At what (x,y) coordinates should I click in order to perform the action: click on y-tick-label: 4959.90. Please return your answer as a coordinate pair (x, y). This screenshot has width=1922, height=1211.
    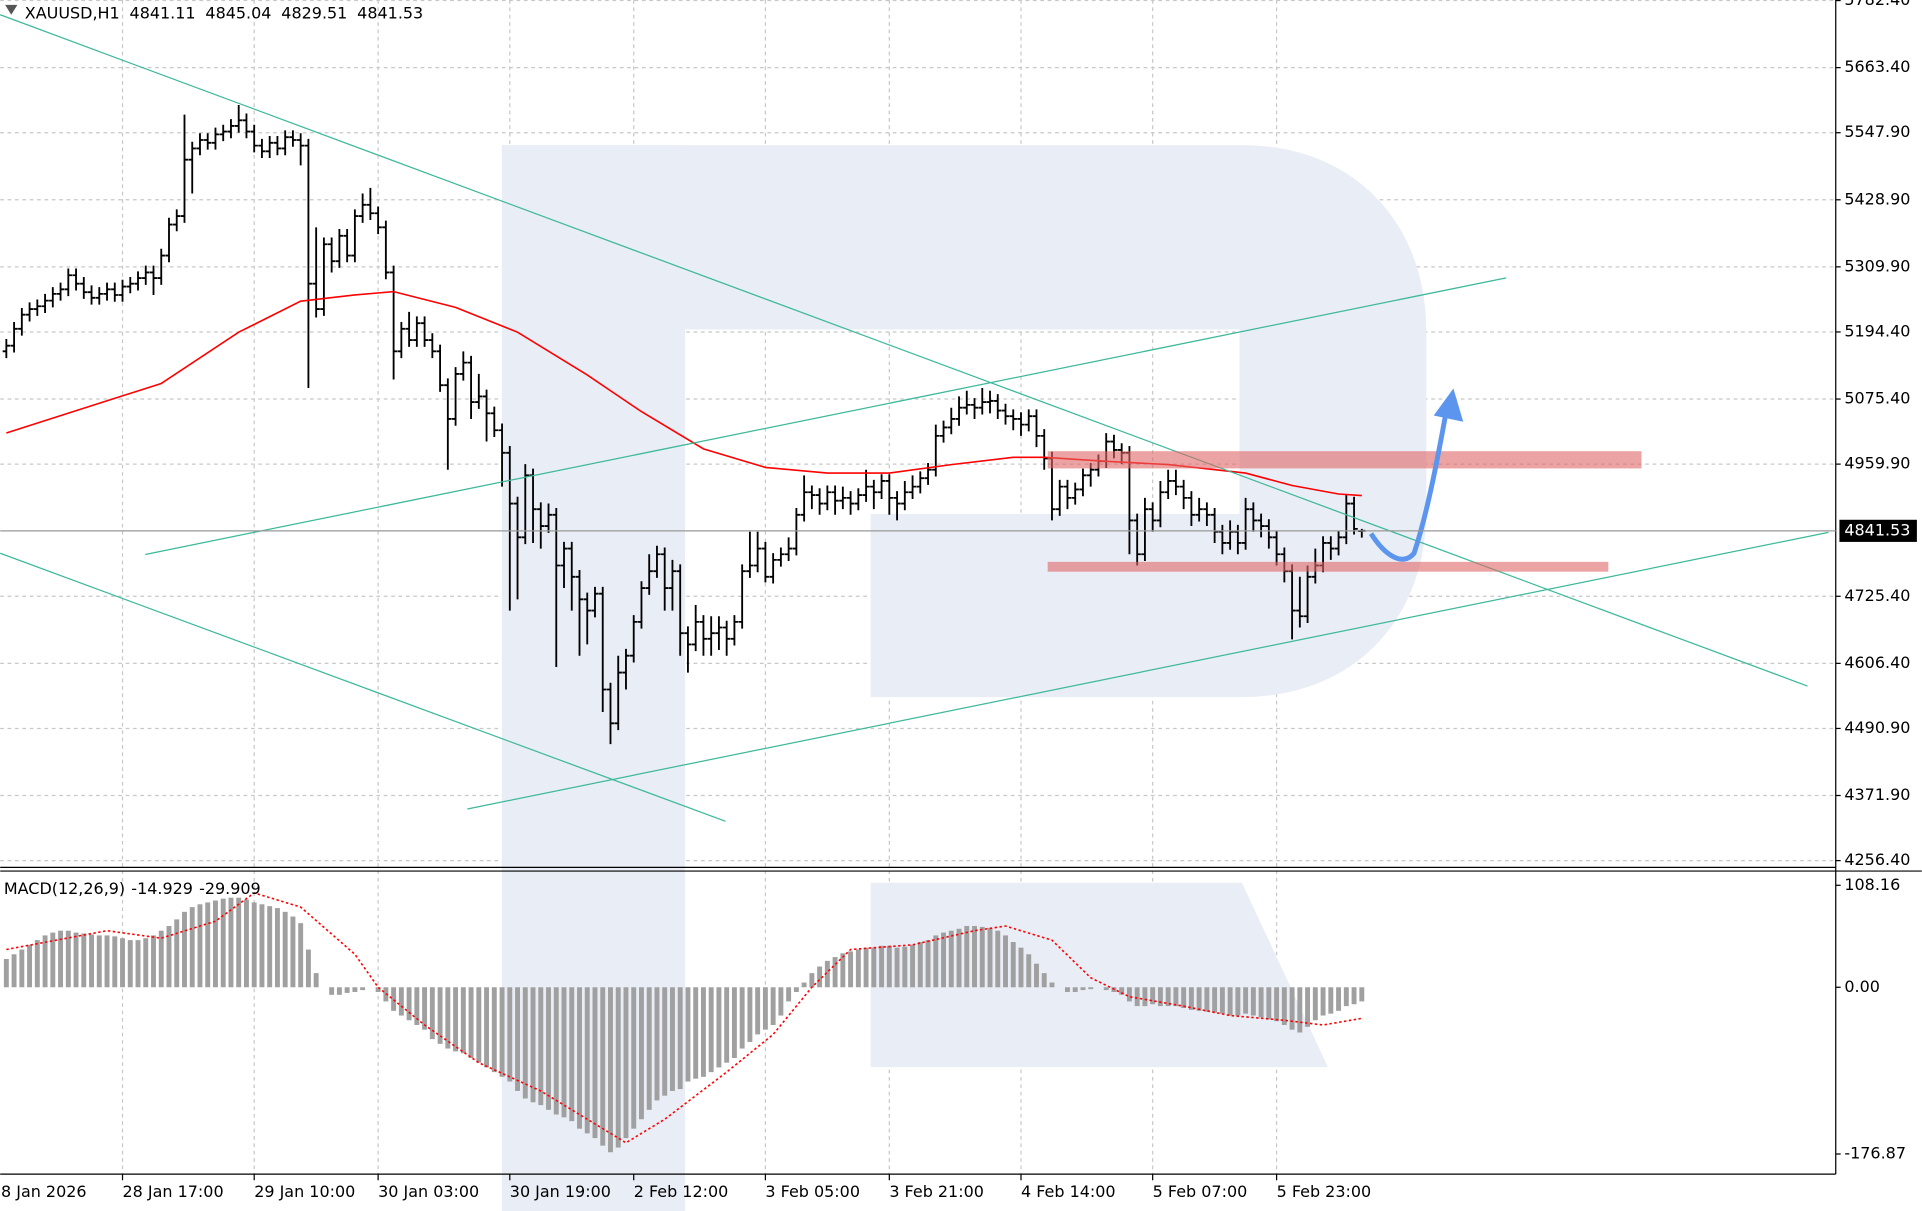
    Looking at the image, I should click on (1877, 463).